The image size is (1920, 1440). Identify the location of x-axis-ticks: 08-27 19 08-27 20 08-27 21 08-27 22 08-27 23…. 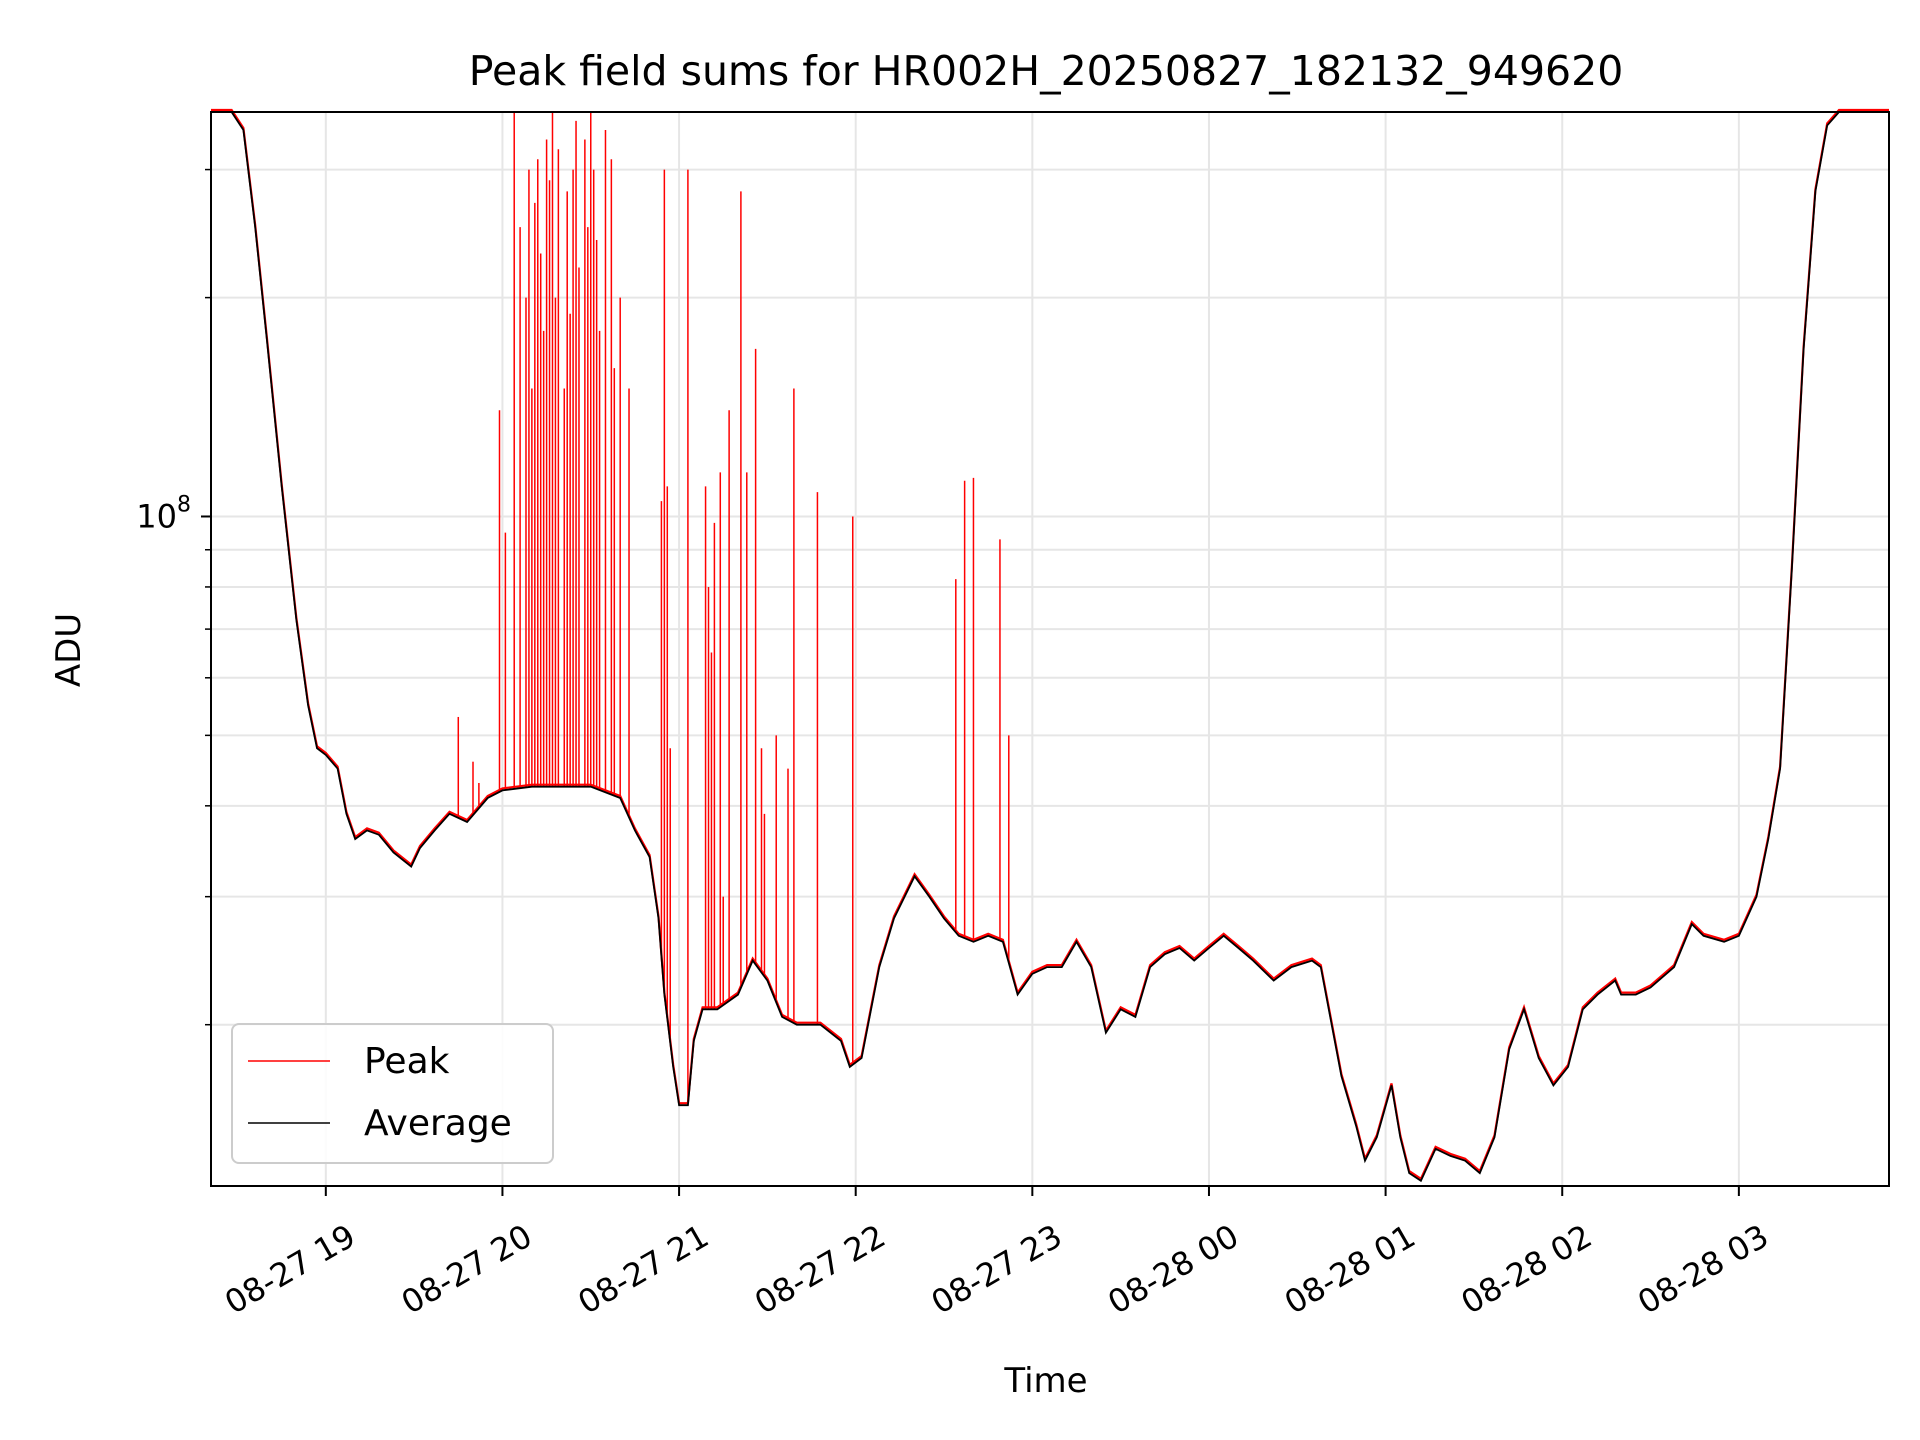
(996, 1254).